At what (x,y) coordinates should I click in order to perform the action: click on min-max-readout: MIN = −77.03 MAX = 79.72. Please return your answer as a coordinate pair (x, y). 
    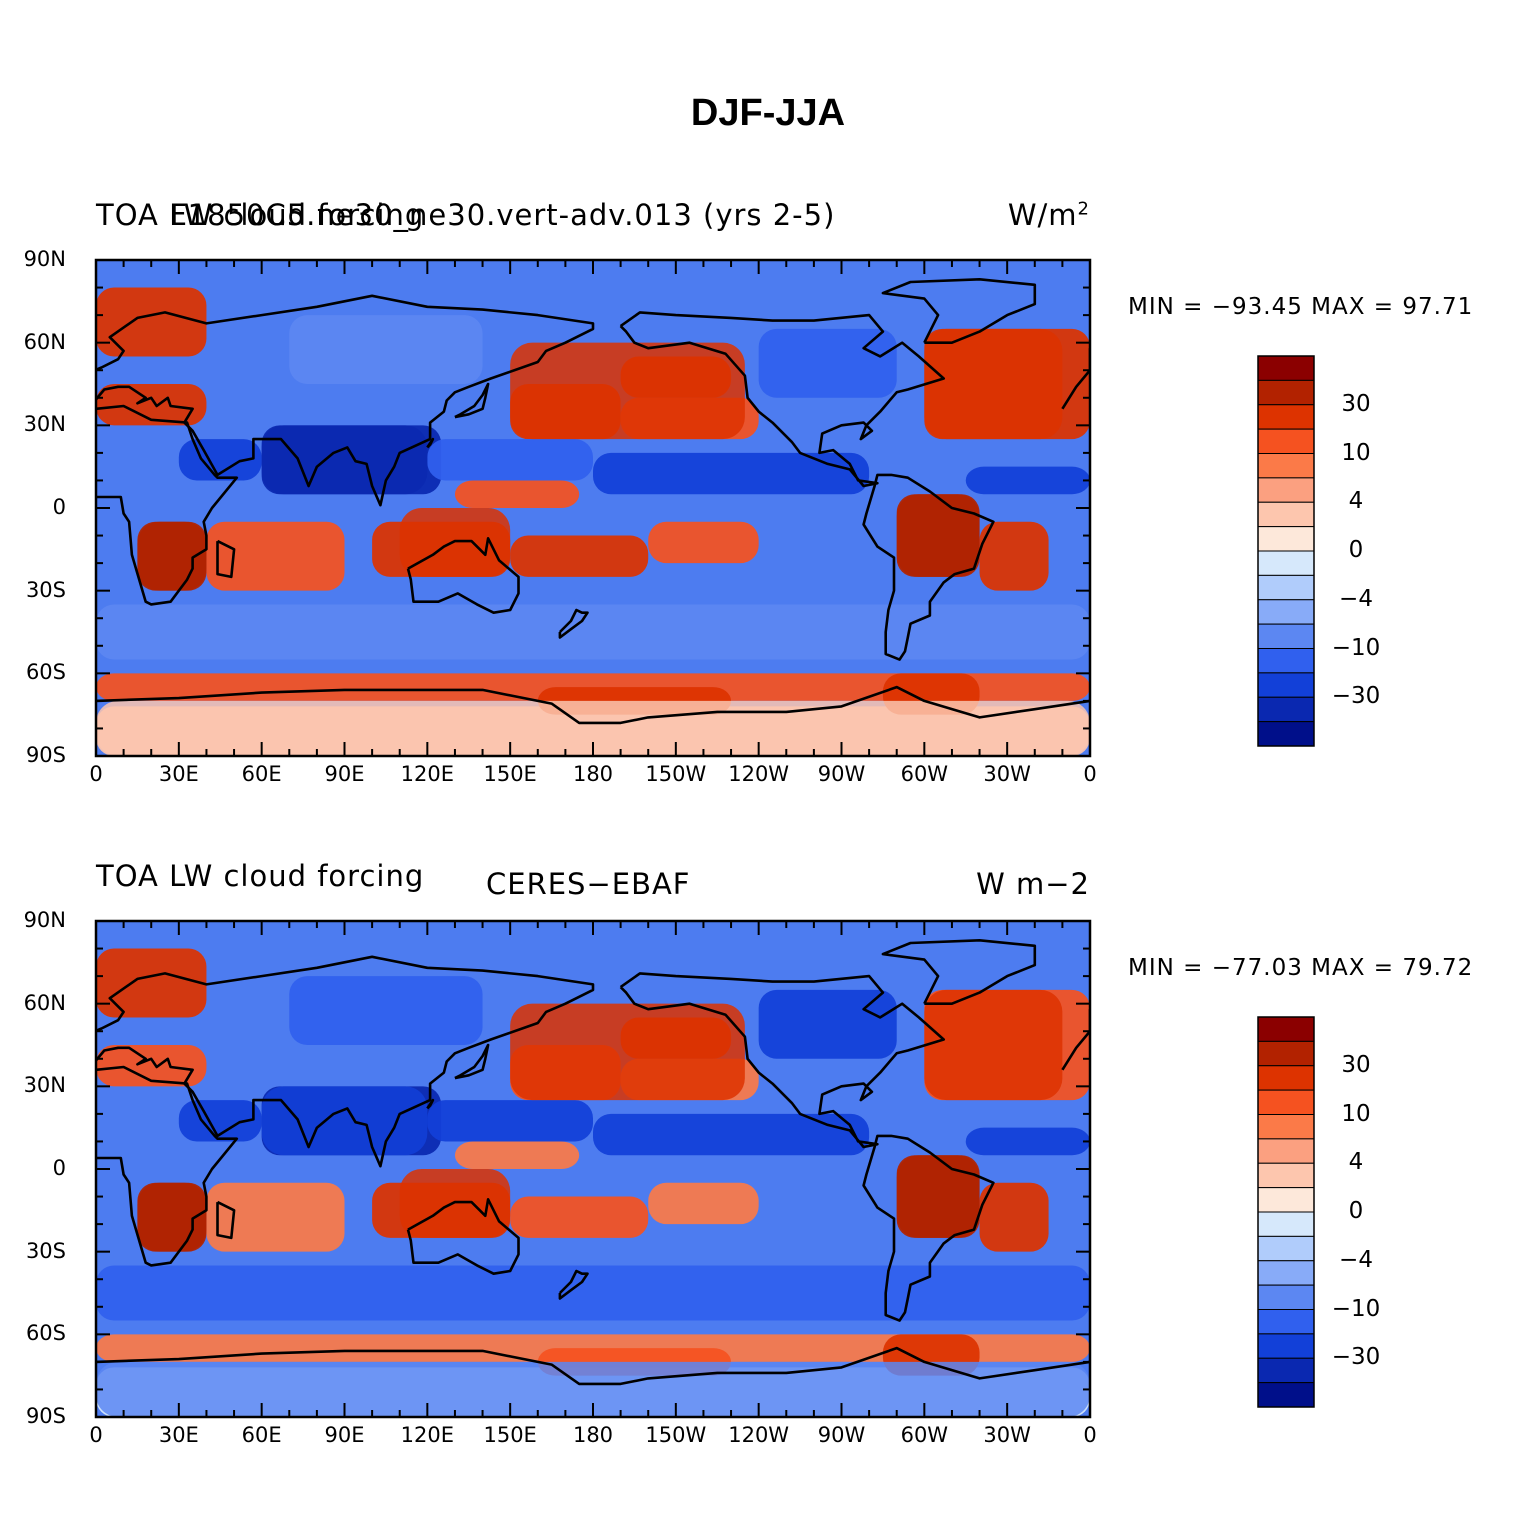
    Looking at the image, I should click on (1301, 968).